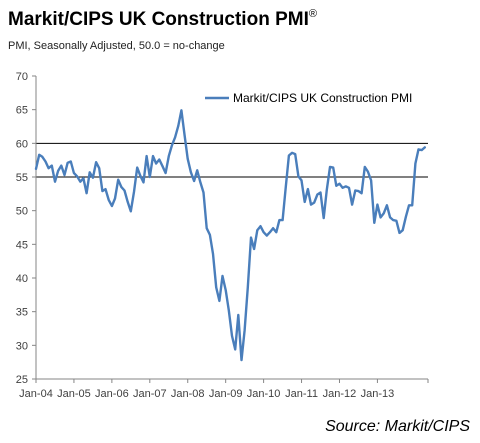  Describe the element at coordinates (22, 279) in the screenshot. I see `y-tick-label: 40` at that location.